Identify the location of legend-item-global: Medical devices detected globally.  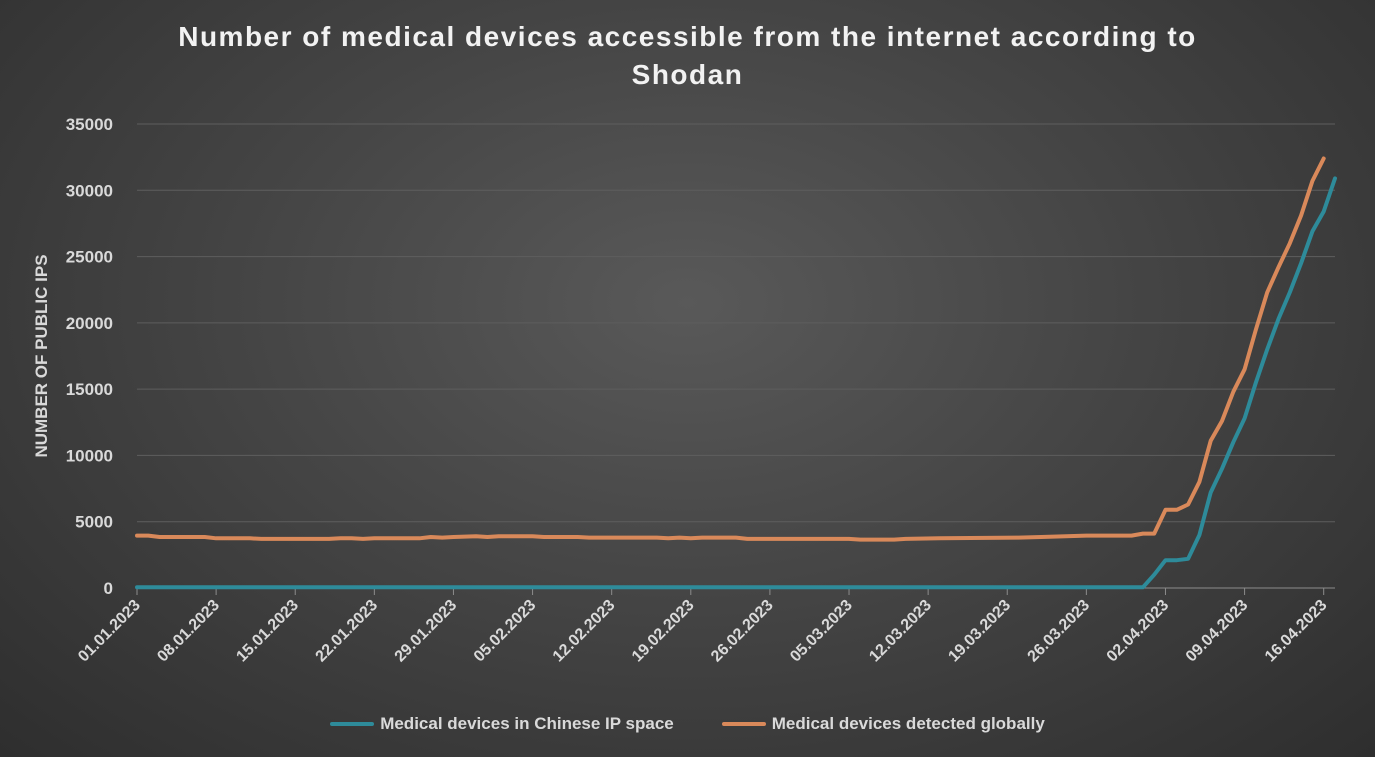
(883, 724).